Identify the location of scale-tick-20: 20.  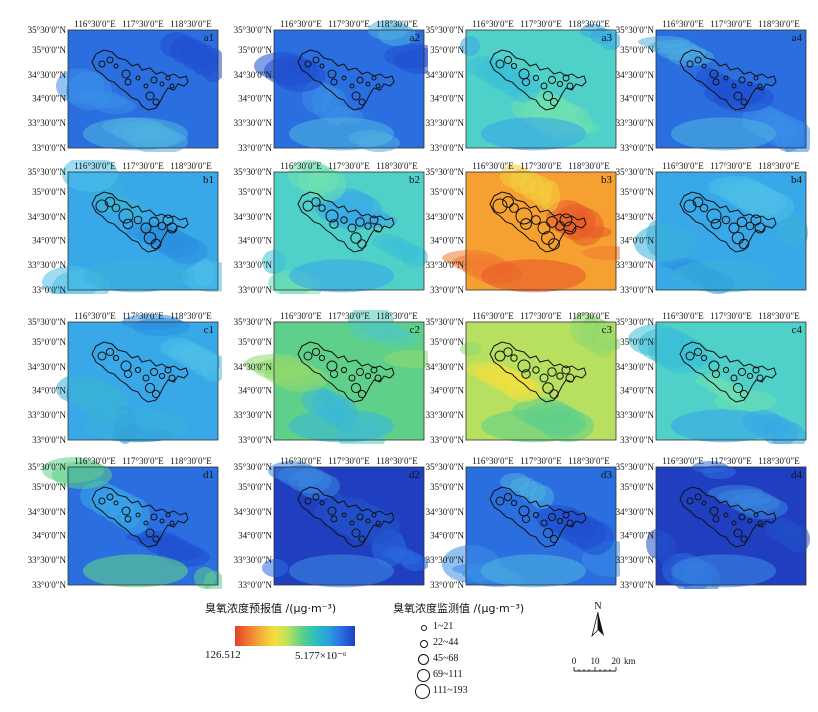
(617, 661).